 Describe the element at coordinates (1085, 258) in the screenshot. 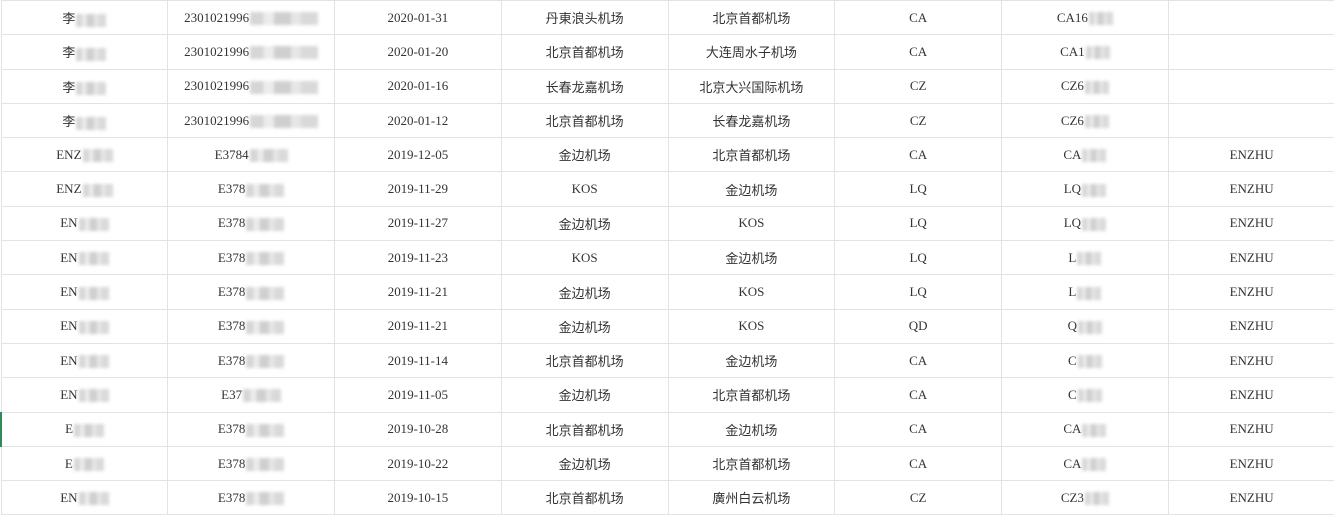

I see `flight-cell: L` at that location.